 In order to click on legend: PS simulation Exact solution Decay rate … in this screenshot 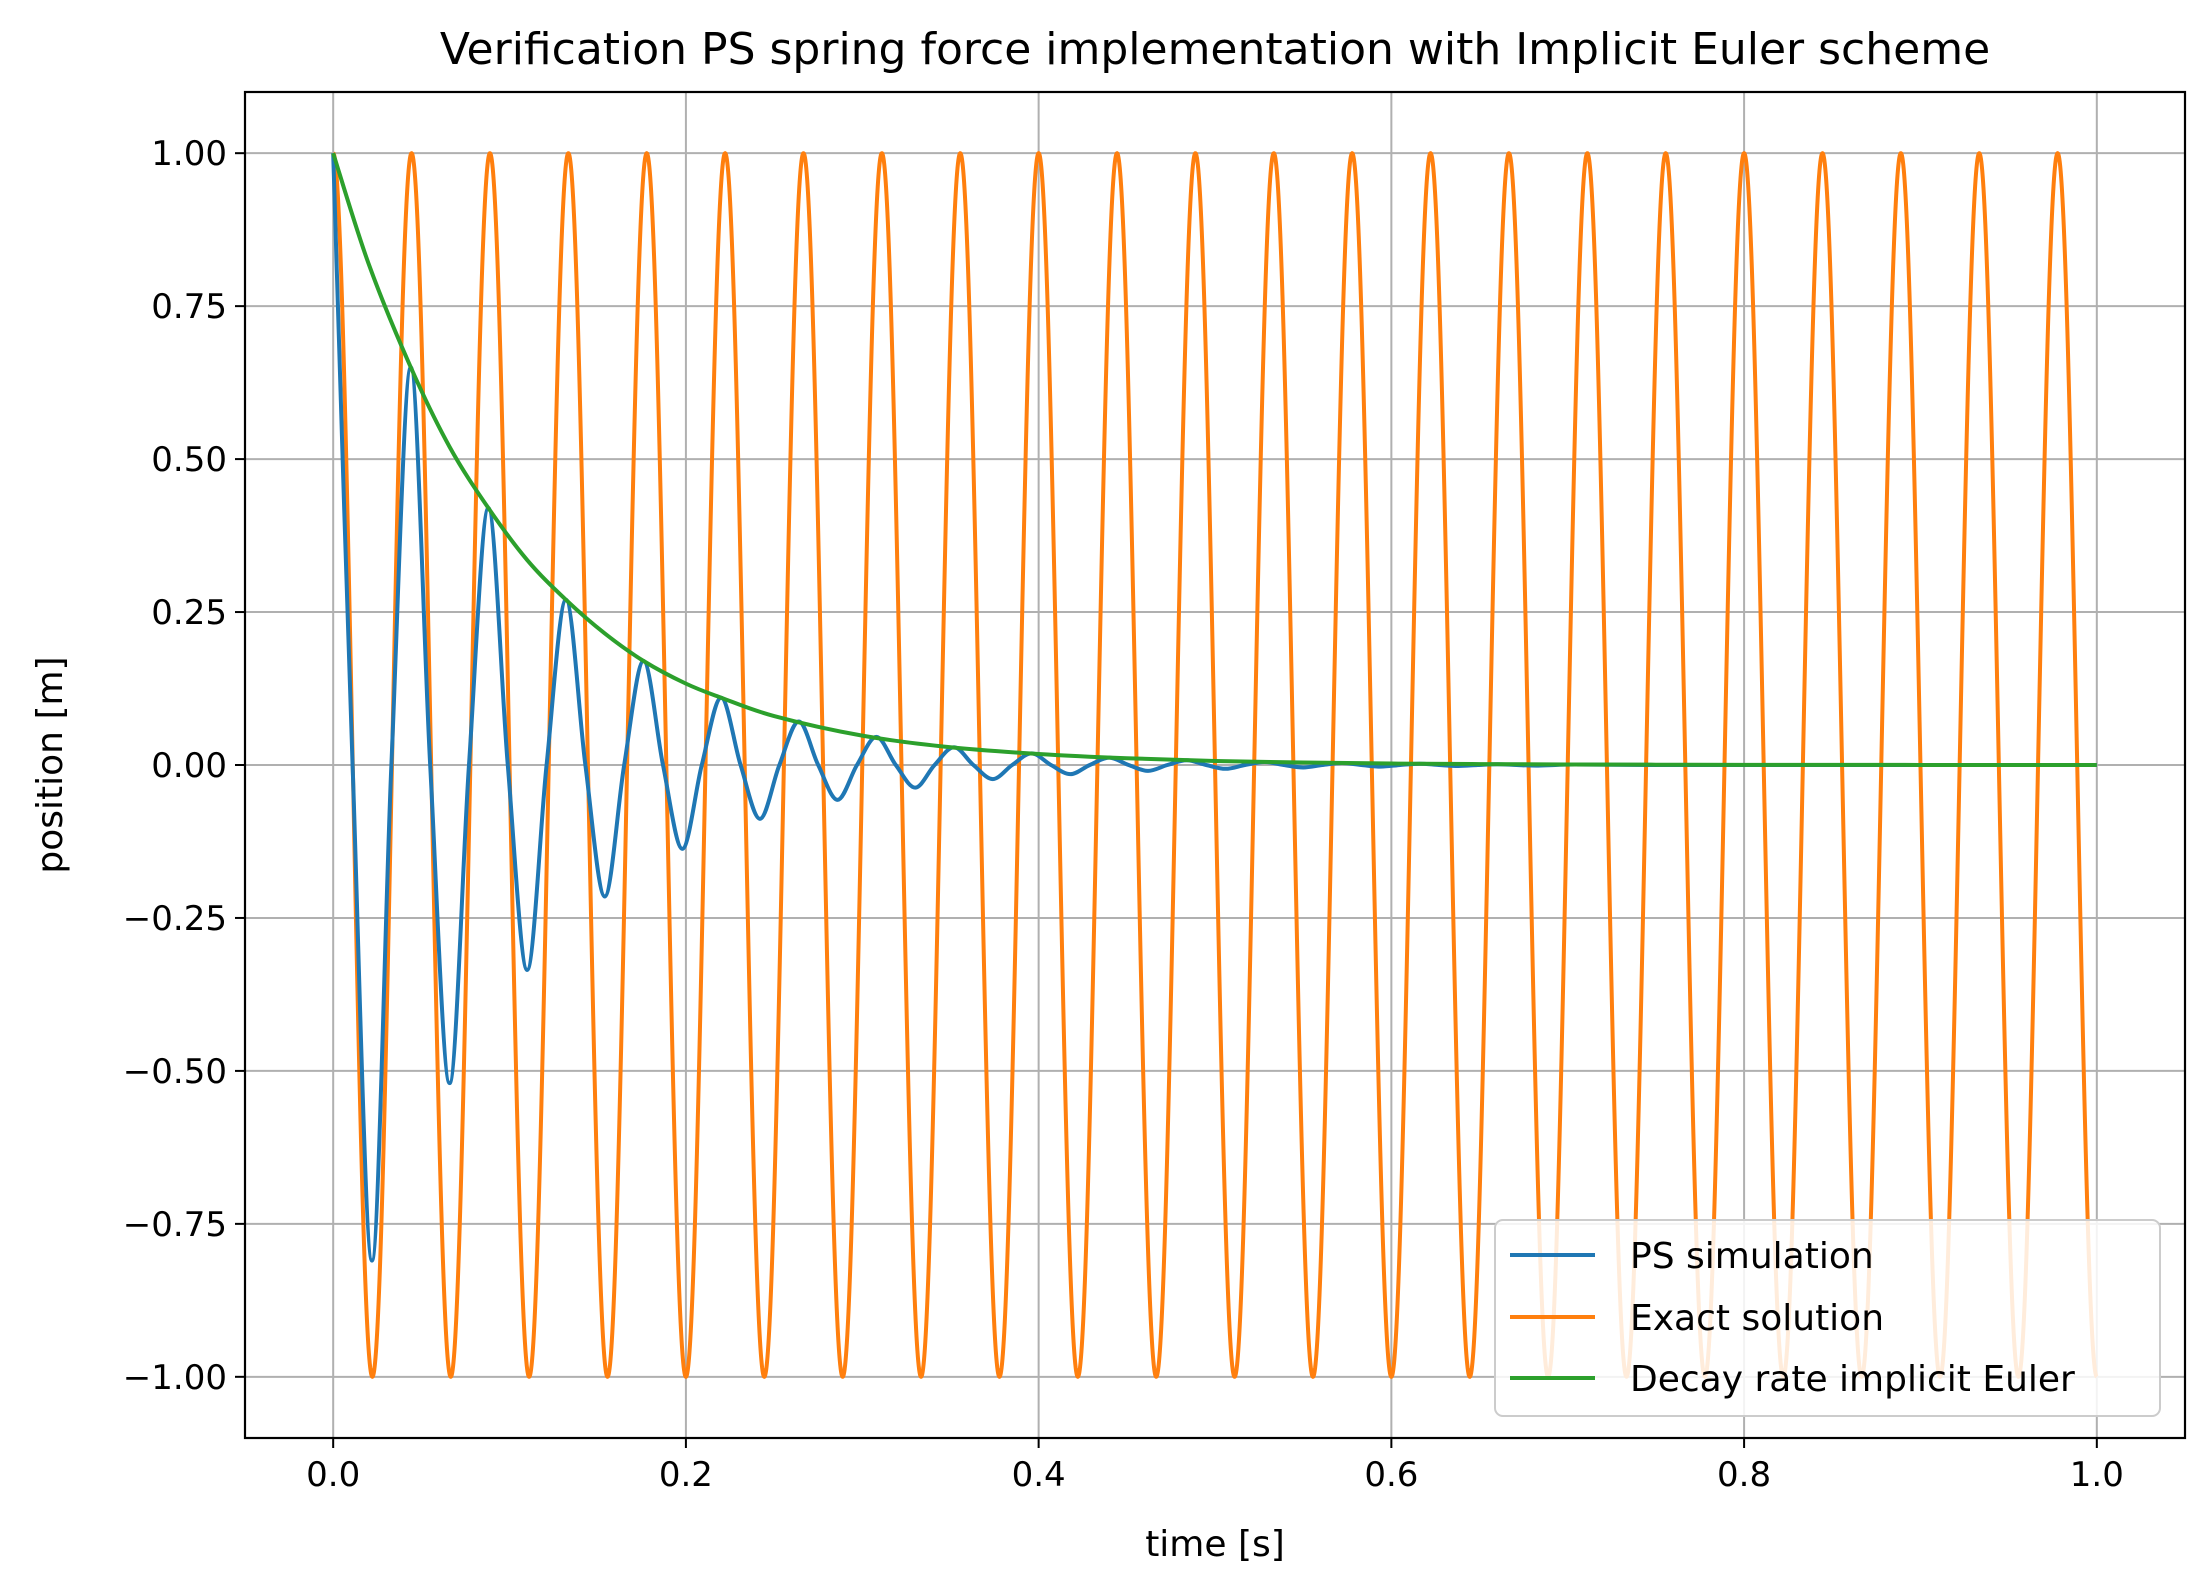, I will do `click(1827, 1318)`.